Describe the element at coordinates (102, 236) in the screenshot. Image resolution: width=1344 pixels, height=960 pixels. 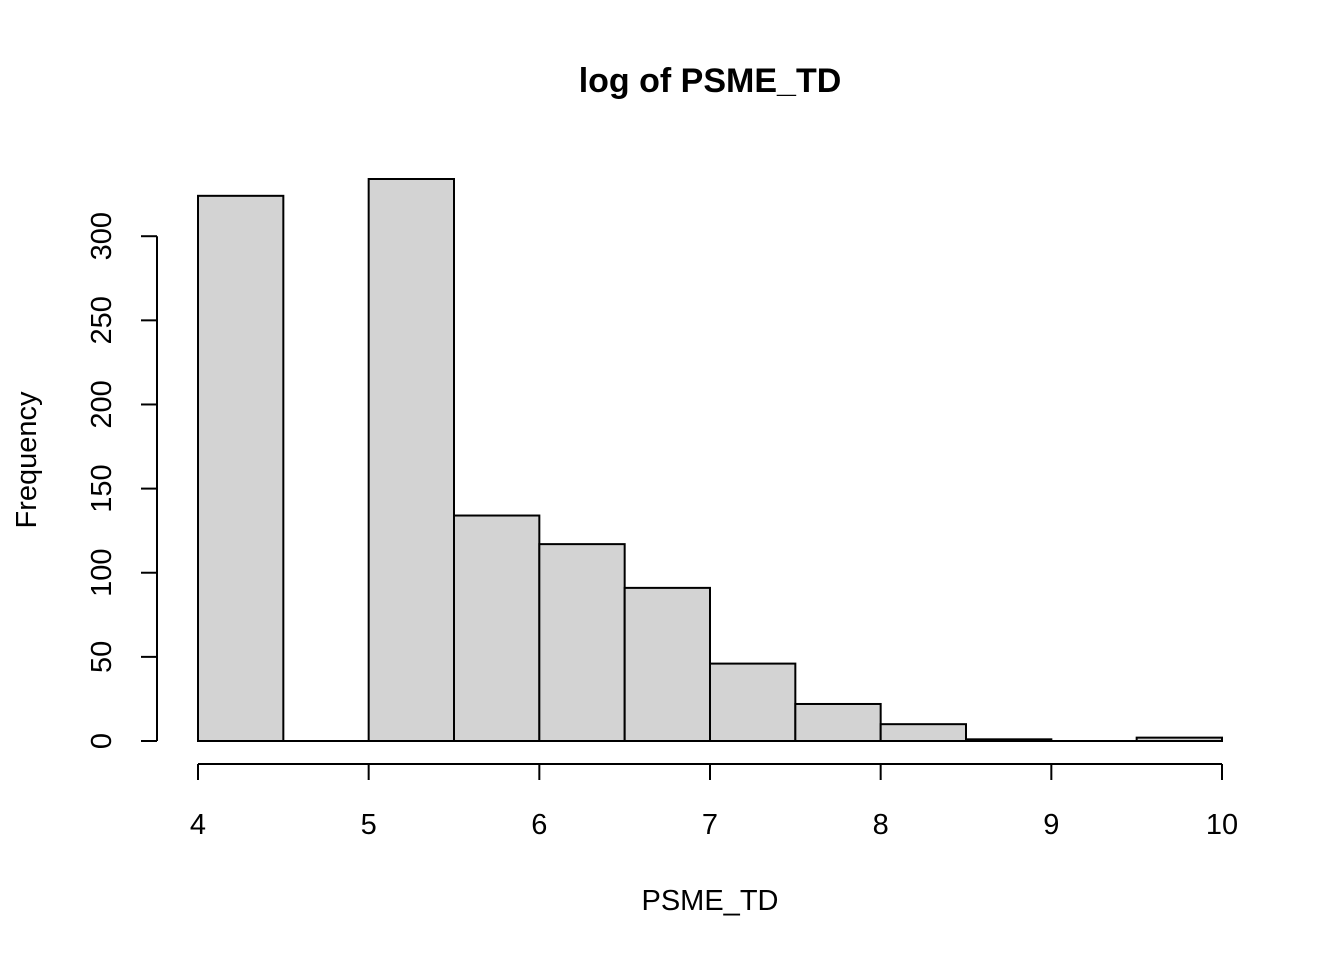
I see `y-tick-label: 300` at that location.